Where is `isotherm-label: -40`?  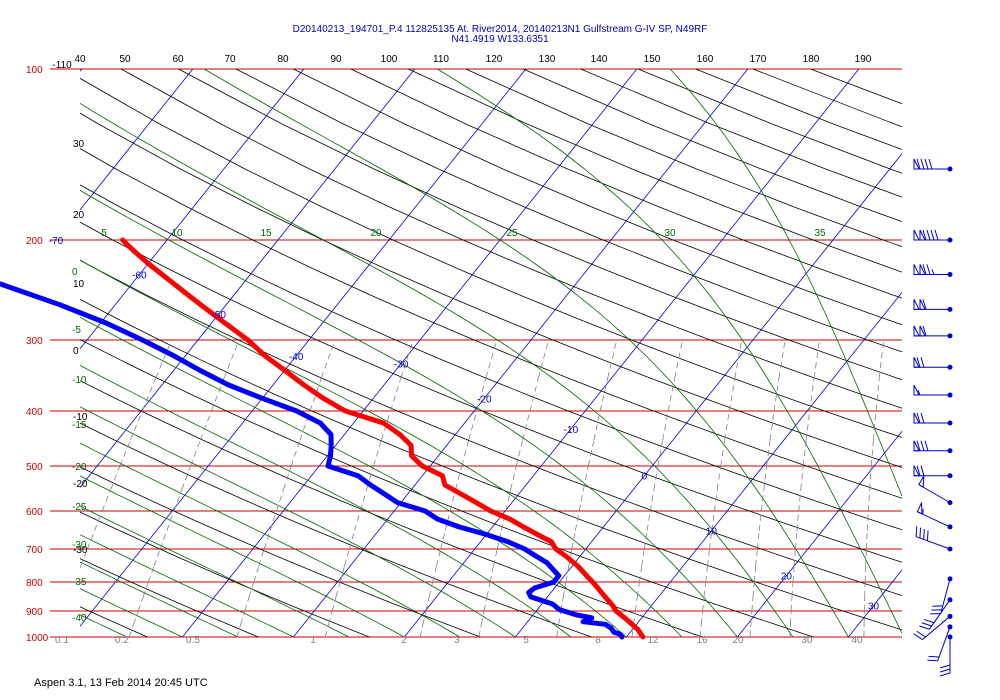 isotherm-label: -40 is located at coordinates (296, 357).